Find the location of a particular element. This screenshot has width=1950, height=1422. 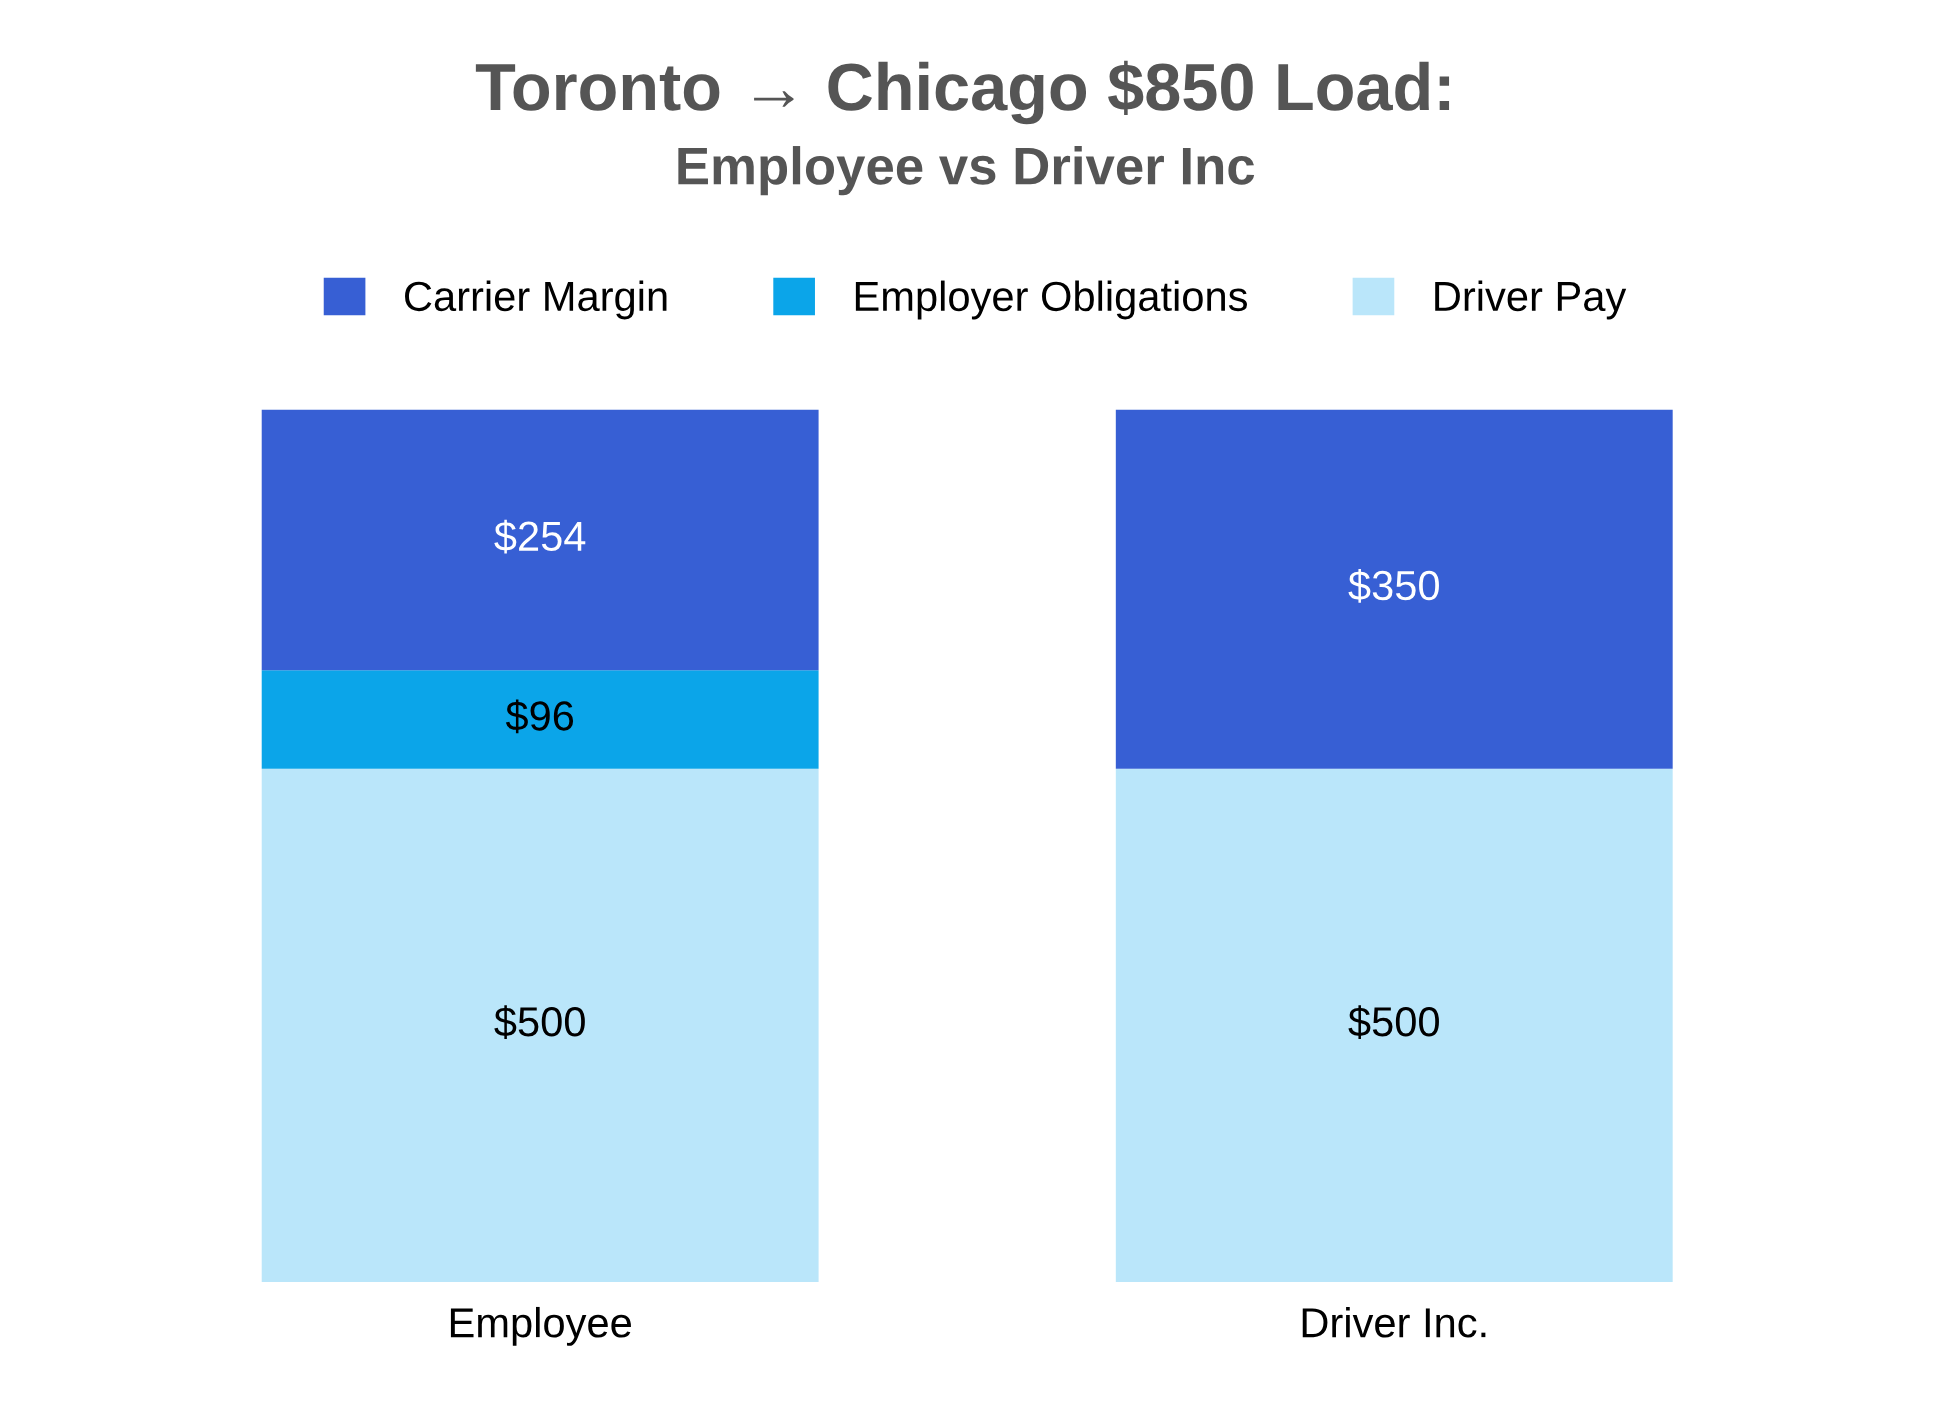

x-tick-label: Driver Inc. is located at coordinates (1394, 1322).